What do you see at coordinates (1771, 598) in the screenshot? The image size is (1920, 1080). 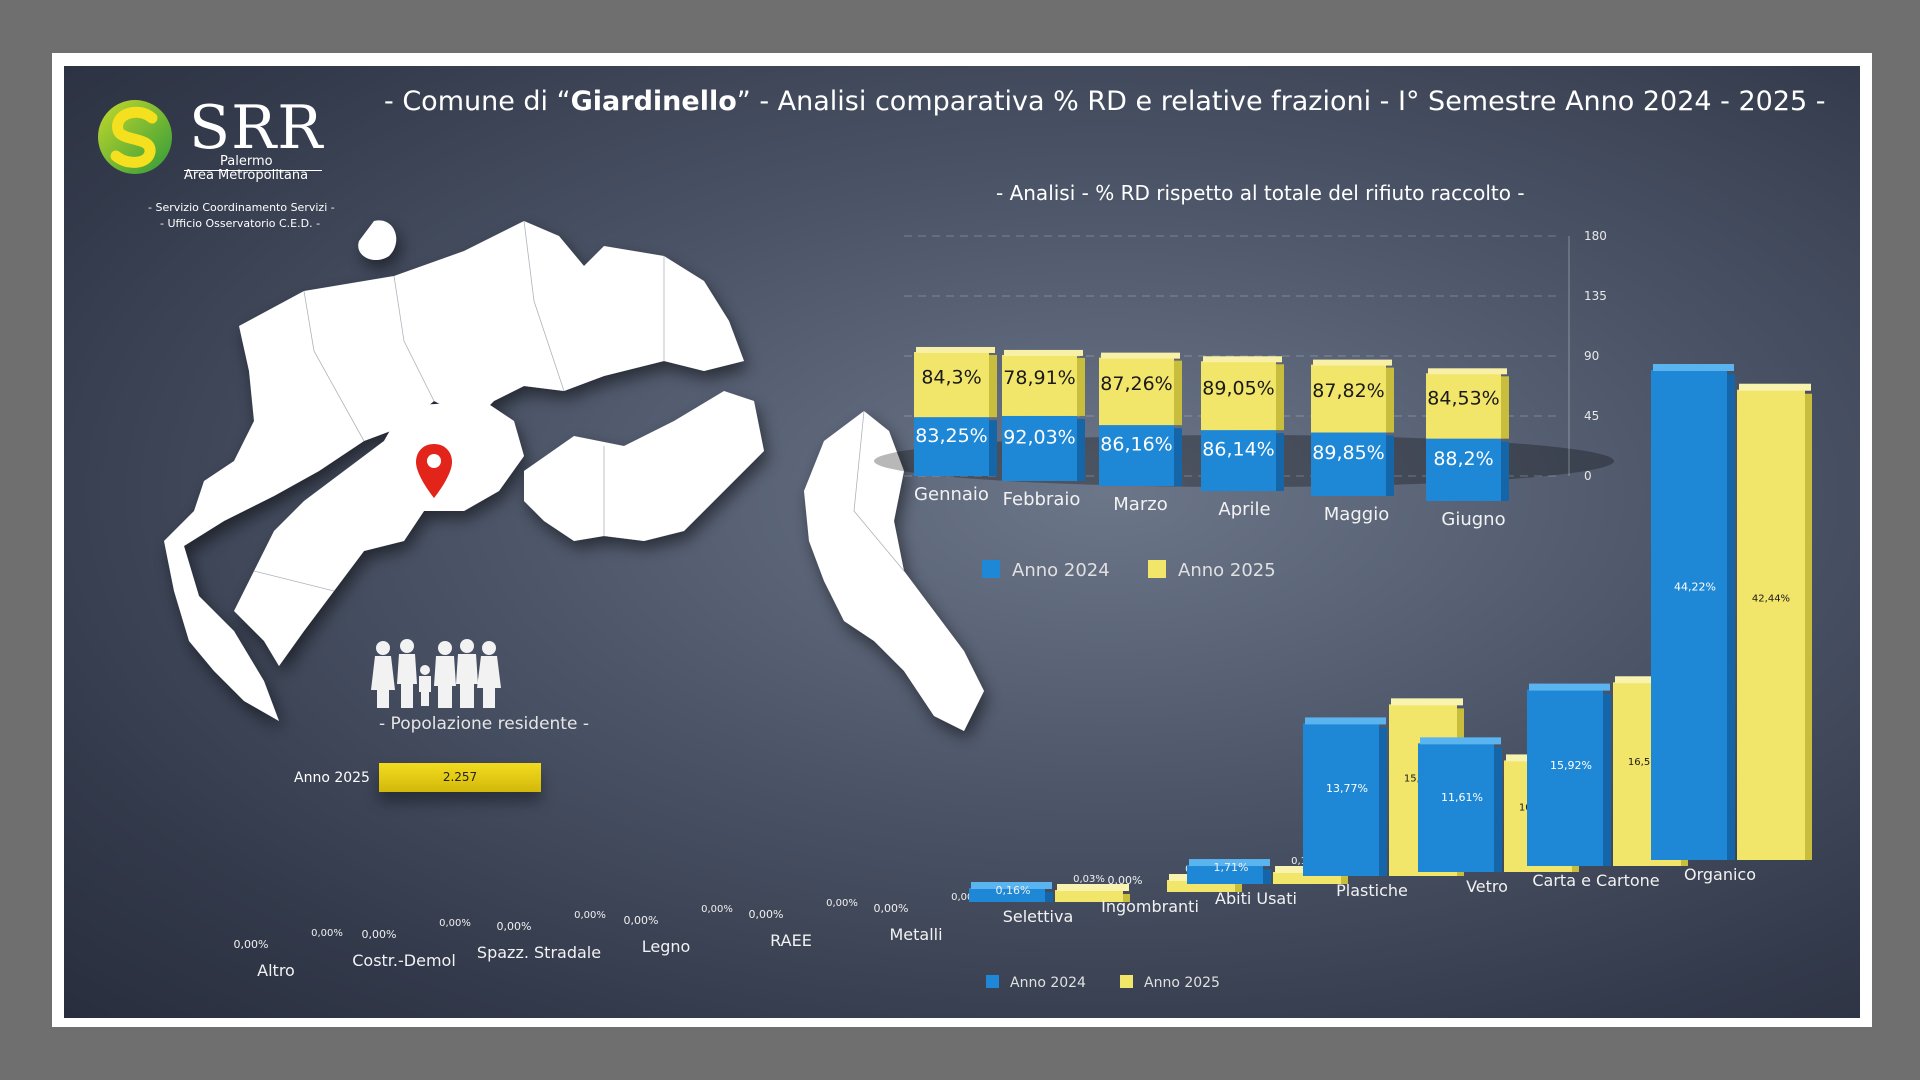 I see `chart2-label-2025: 42,44%` at bounding box center [1771, 598].